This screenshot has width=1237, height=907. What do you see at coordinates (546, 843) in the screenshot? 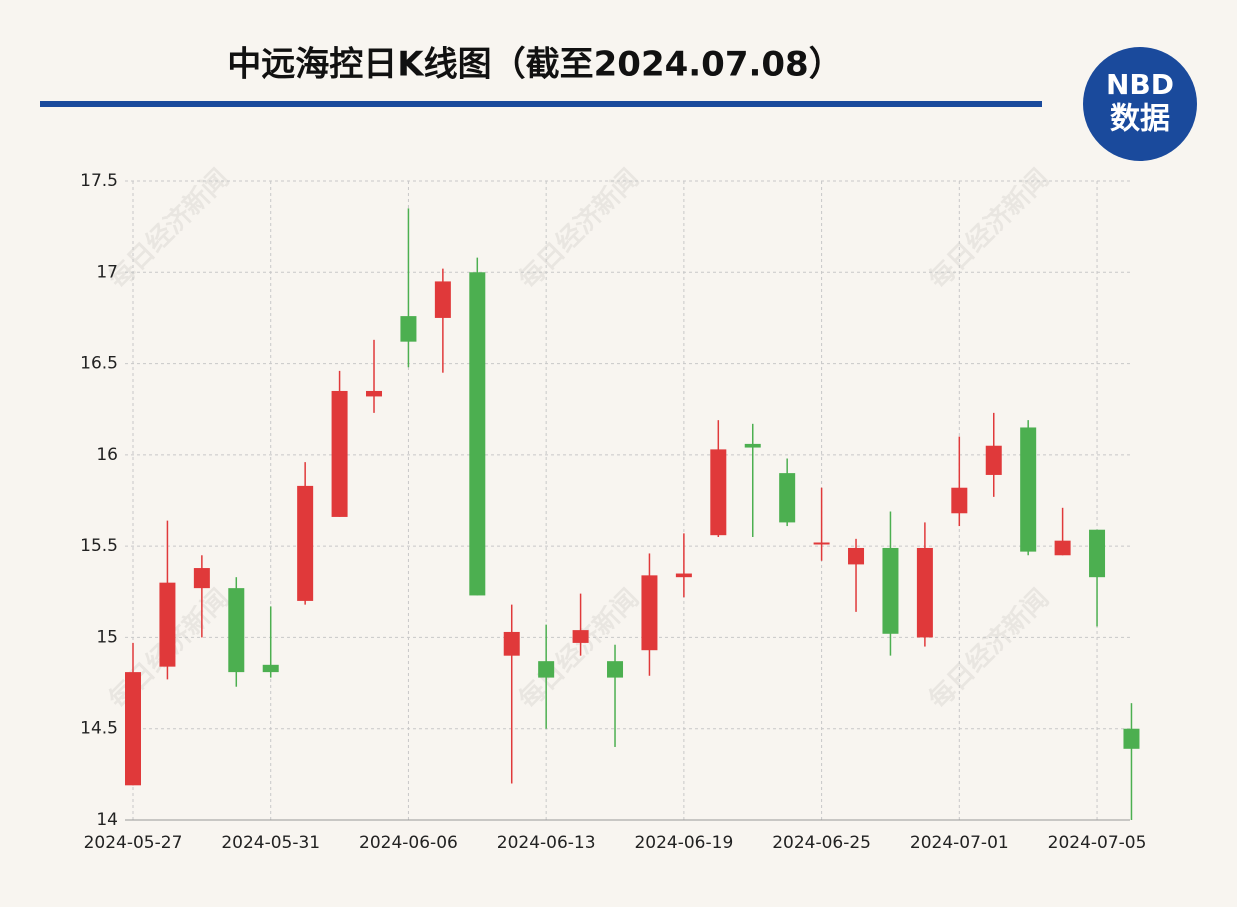
I see `x-tick-label: 2024-06-13` at bounding box center [546, 843].